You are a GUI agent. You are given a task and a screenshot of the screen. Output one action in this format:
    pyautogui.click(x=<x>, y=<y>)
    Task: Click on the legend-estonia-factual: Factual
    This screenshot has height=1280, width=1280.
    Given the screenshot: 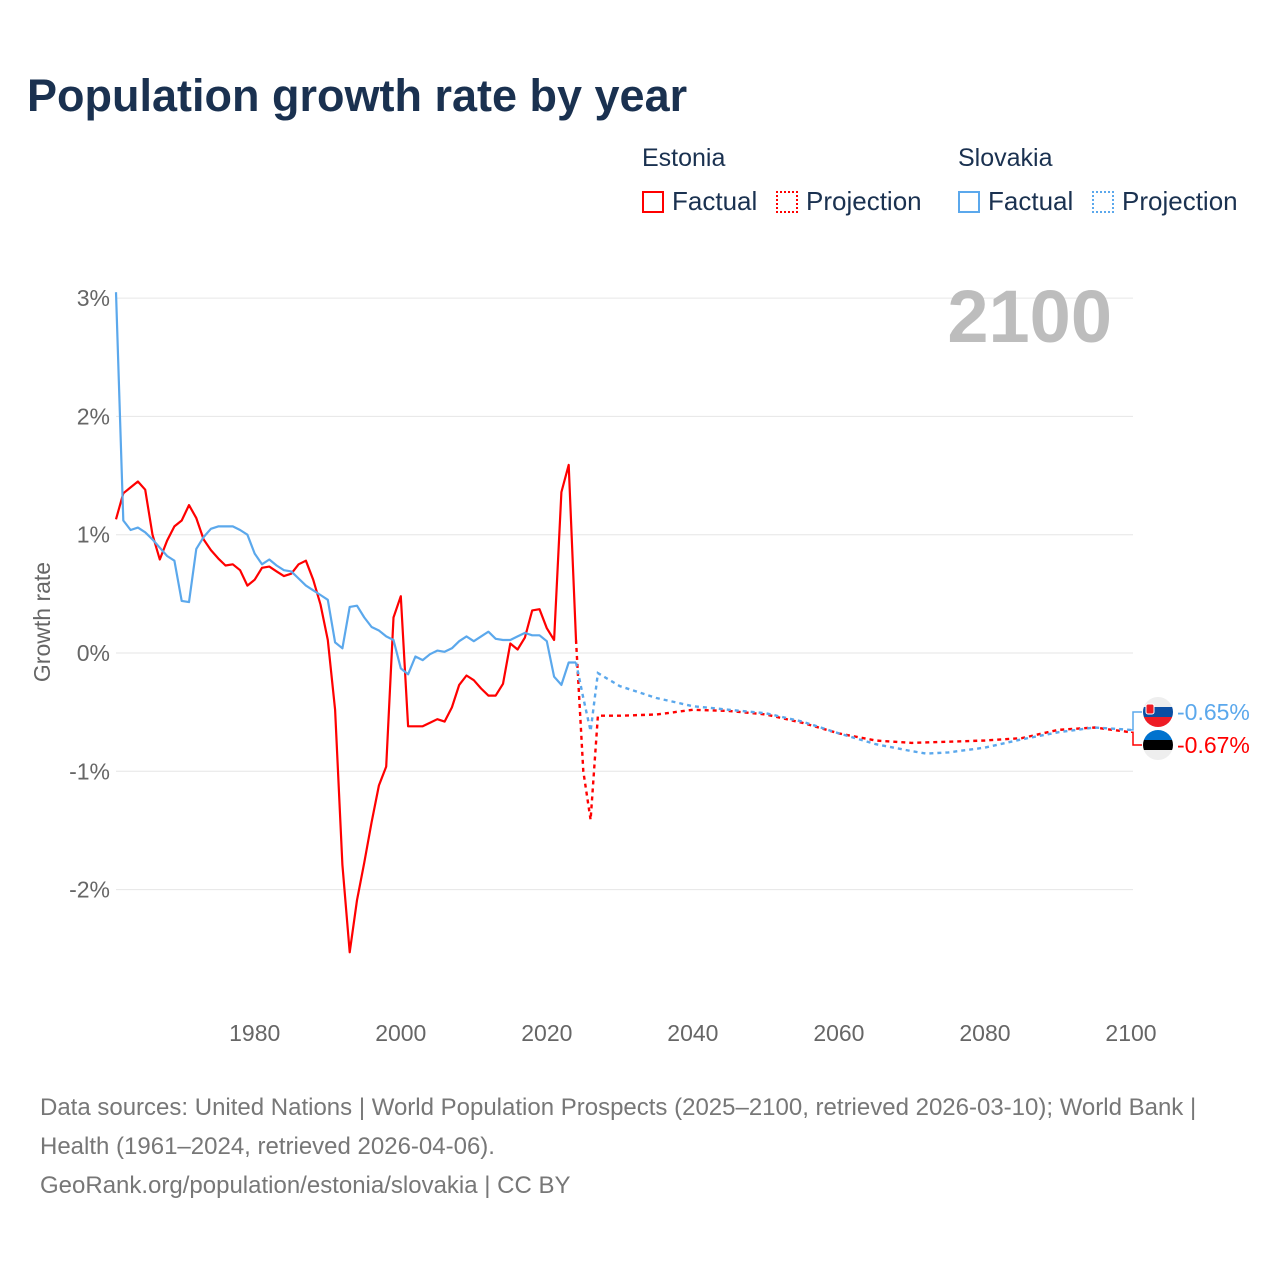 What is the action you would take?
    pyautogui.click(x=699, y=201)
    